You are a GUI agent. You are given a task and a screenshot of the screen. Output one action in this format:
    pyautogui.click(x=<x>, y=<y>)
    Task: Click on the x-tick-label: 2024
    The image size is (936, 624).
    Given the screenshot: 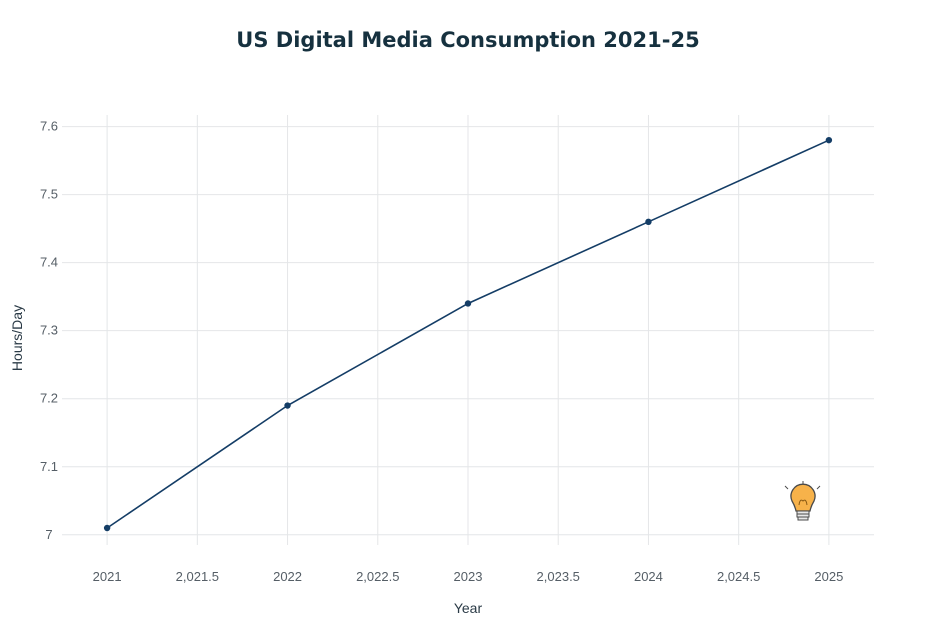 What is the action you would take?
    pyautogui.click(x=648, y=576)
    